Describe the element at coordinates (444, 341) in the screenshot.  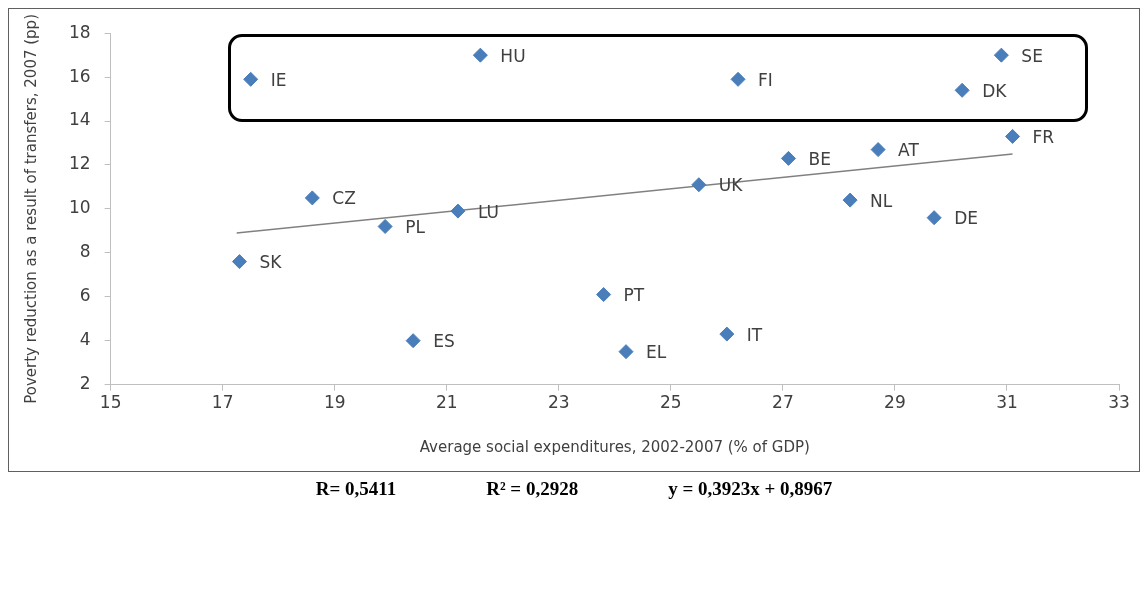
I see `annotation: ES` at that location.